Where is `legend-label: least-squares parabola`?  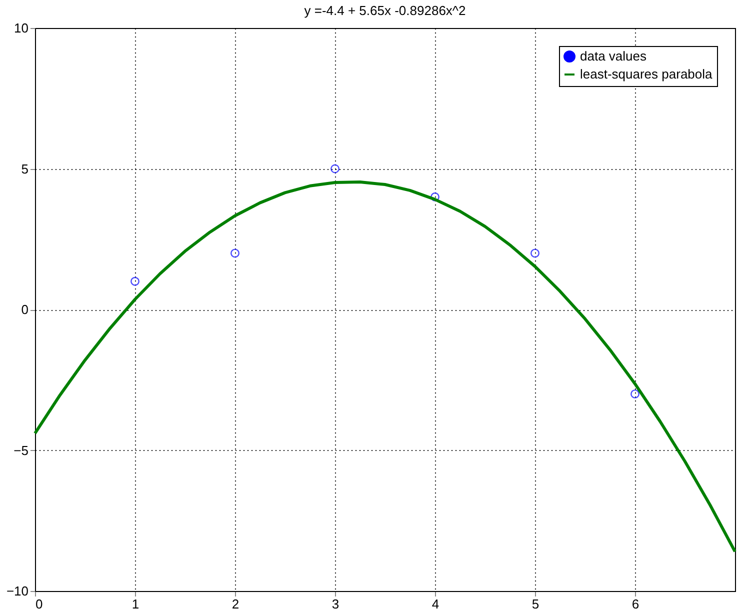
legend-label: least-squares parabola is located at coordinates (647, 74).